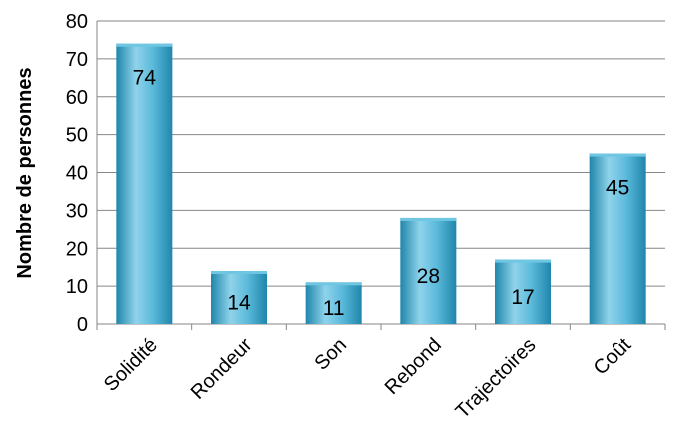 The width and height of the screenshot is (681, 448). I want to click on y-tick-label: 80, so click(77, 22).